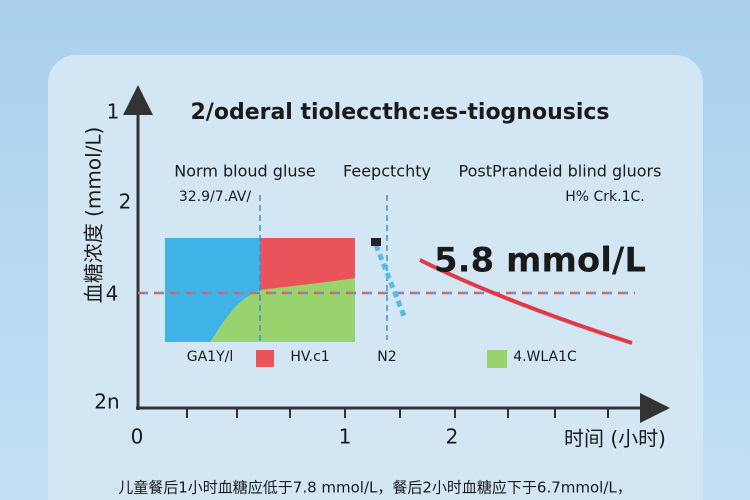 This screenshot has width=750, height=500. Describe the element at coordinates (210, 357) in the screenshot. I see `legend-label: GA1Y/l` at that location.